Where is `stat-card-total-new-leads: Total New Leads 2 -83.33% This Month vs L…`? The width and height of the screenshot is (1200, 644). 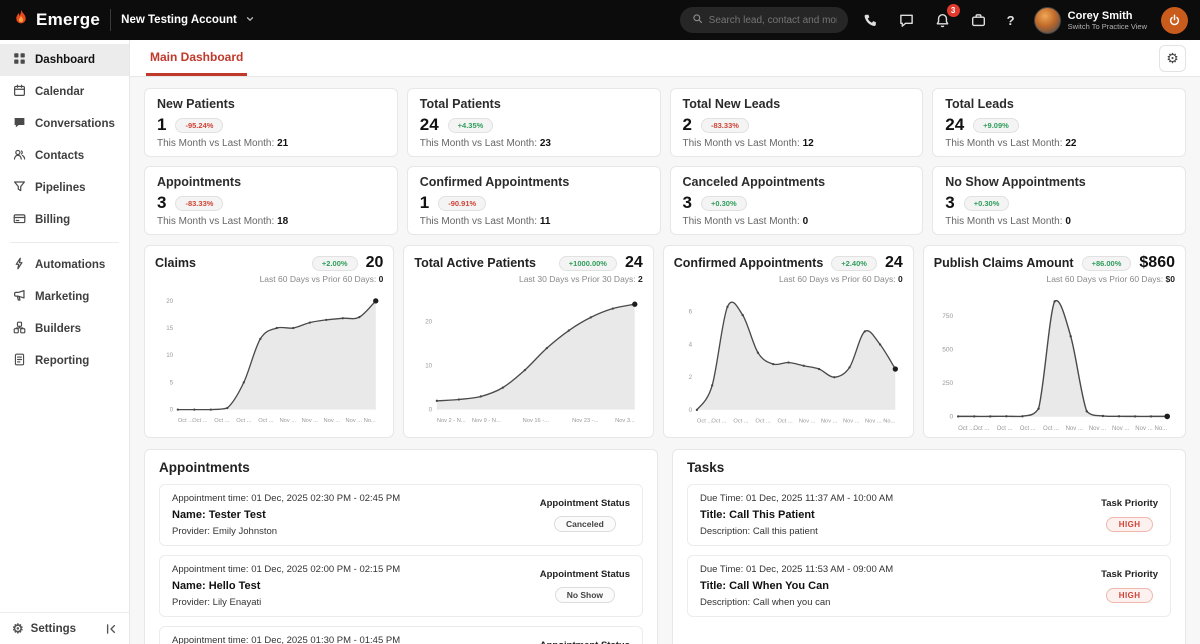
stat-card-total-new-leads: Total New Leads 2 -83.33% This Month vs L… is located at coordinates (796, 122).